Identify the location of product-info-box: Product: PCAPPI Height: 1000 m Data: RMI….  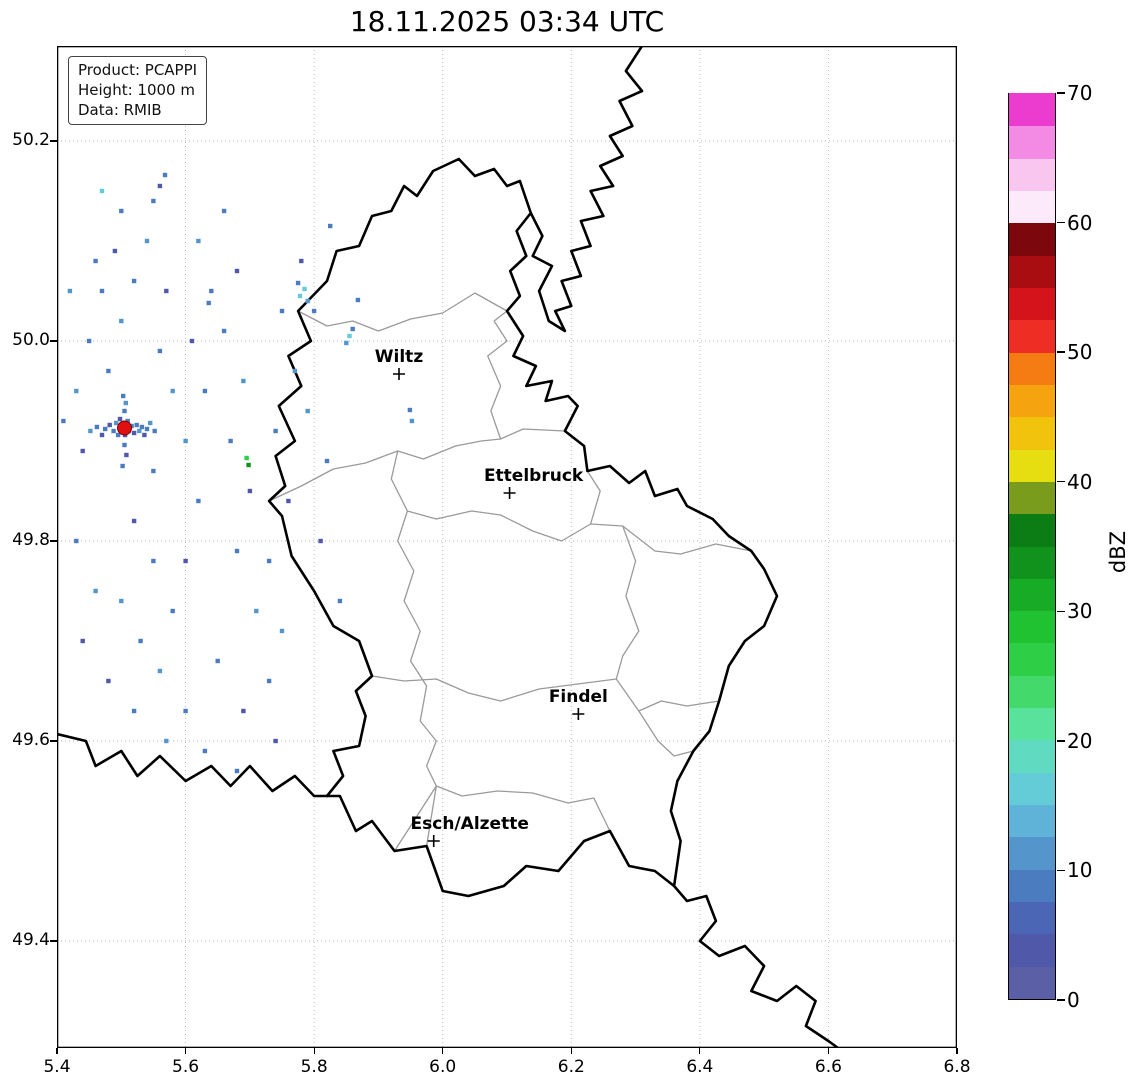
(138, 91).